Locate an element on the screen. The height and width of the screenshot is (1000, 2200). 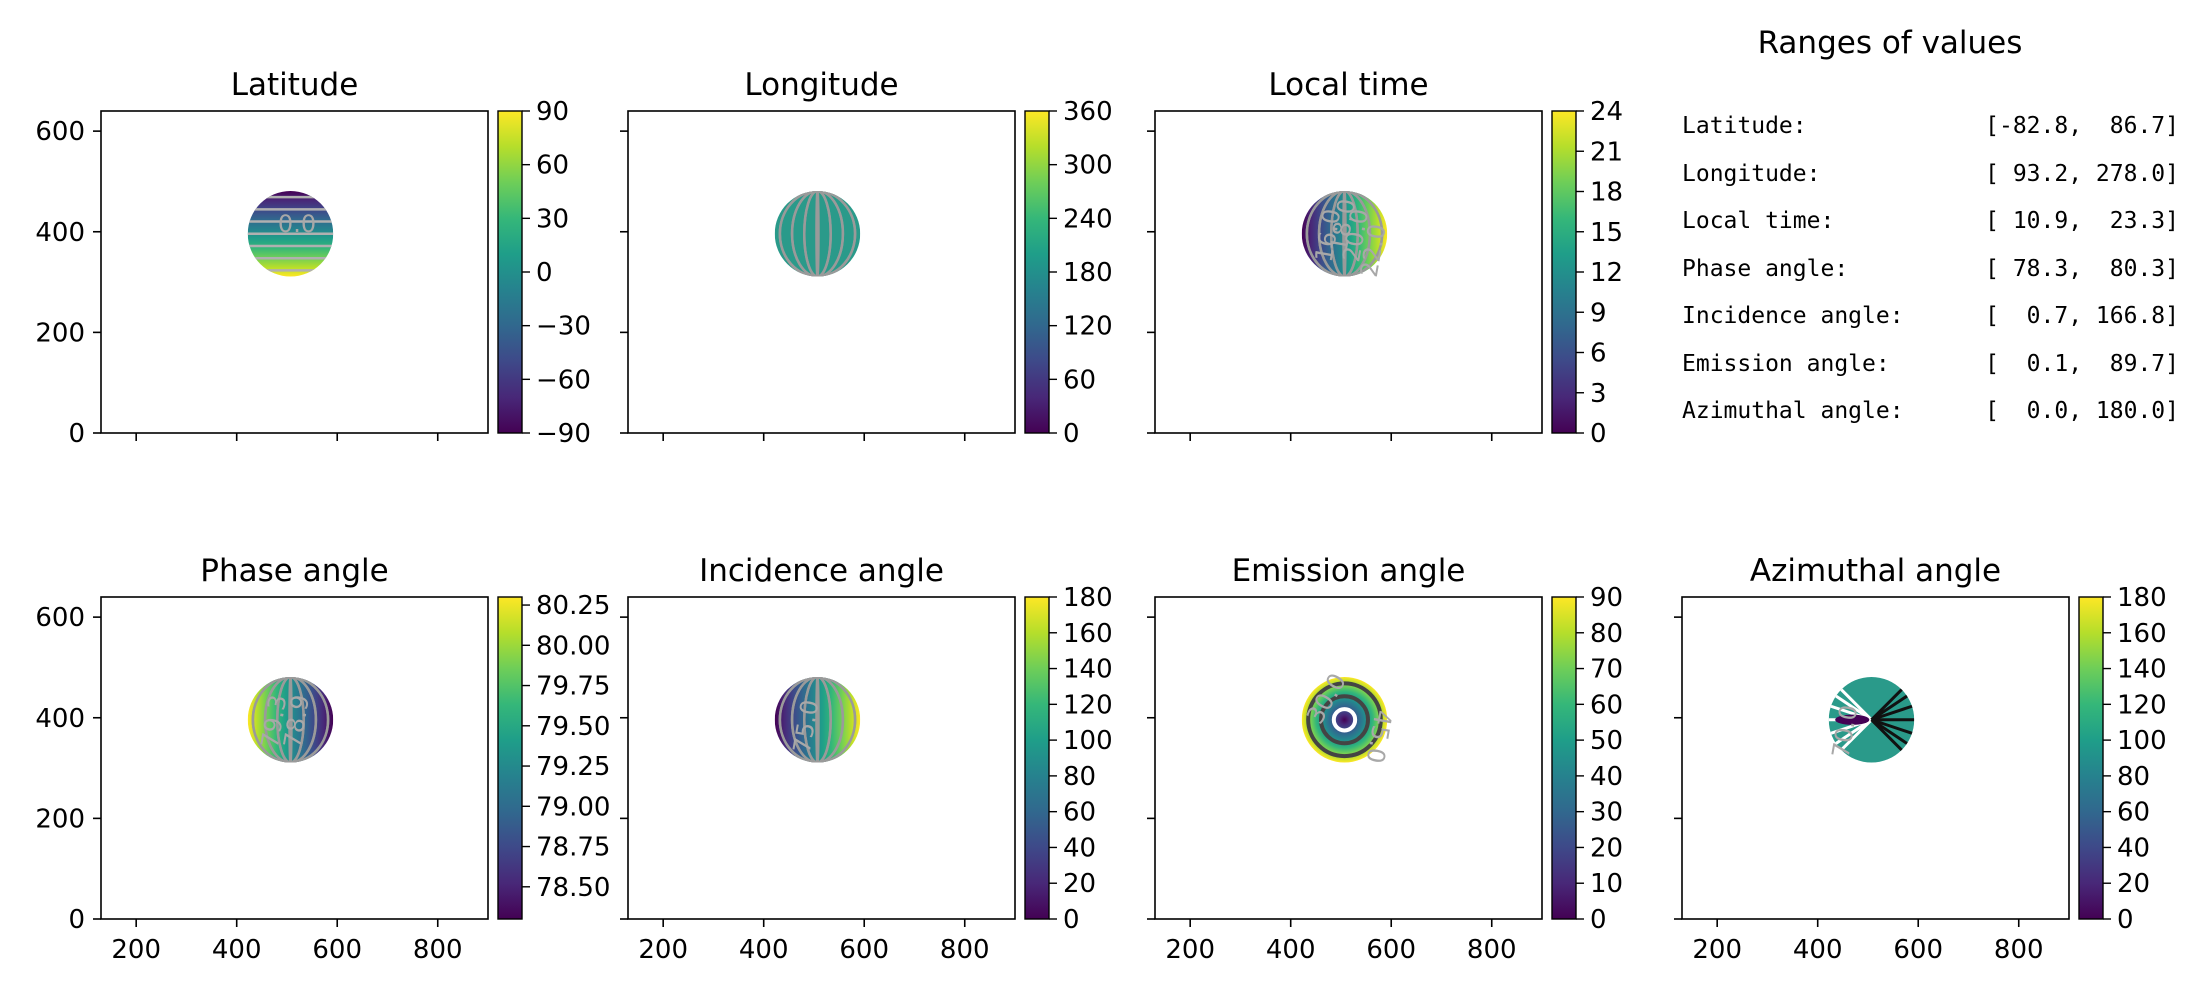
range-value: [-82.8, 86.7] is located at coordinates (2082, 126).